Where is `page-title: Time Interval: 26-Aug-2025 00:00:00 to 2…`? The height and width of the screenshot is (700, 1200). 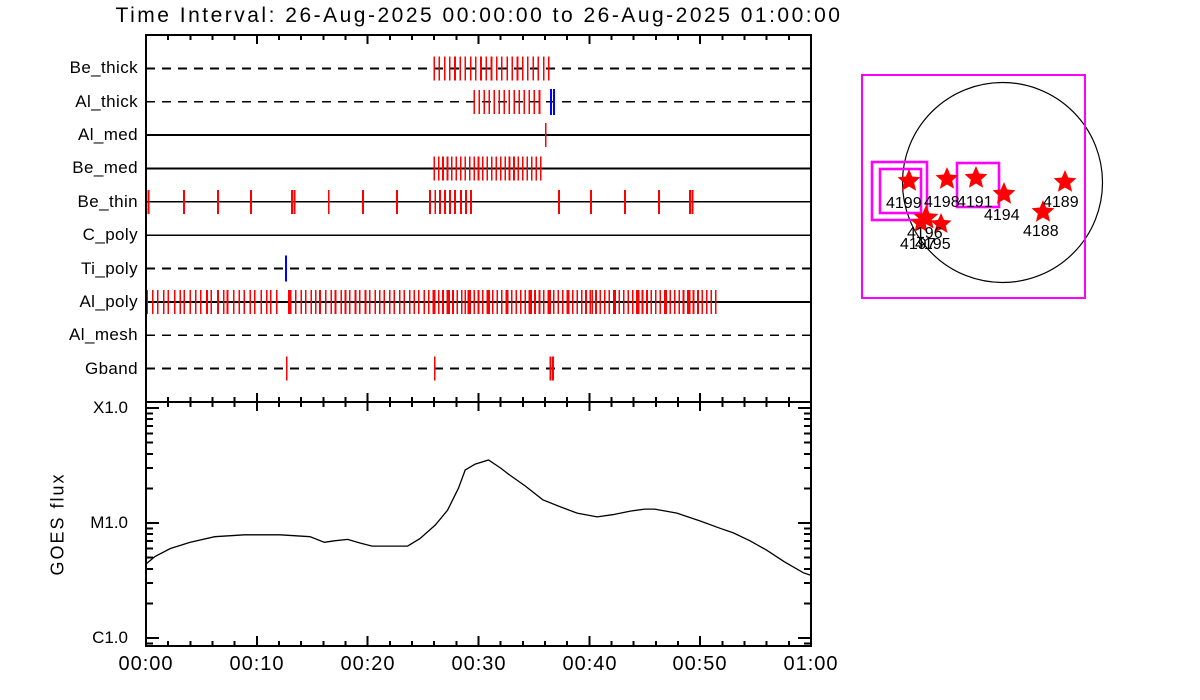 page-title: Time Interval: 26-Aug-2025 00:00:00 to 2… is located at coordinates (479, 15).